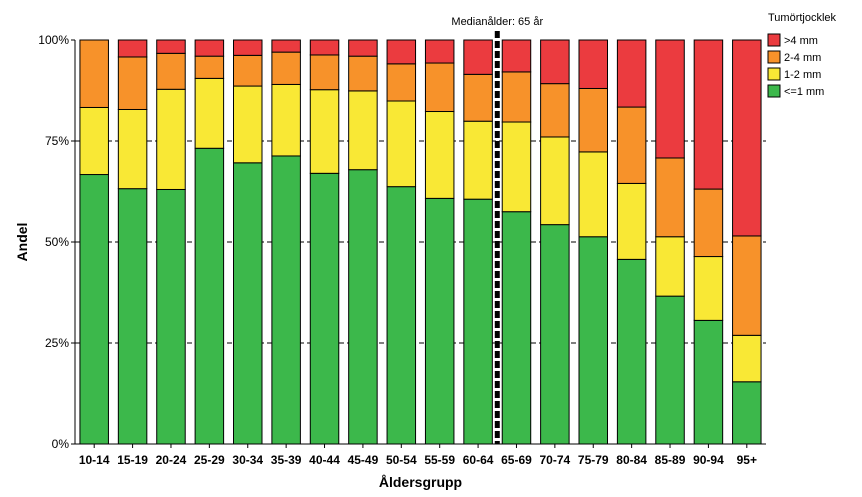 The image size is (862, 497). Describe the element at coordinates (631, 351) in the screenshot. I see `bar-segment-80-84-s0` at that location.